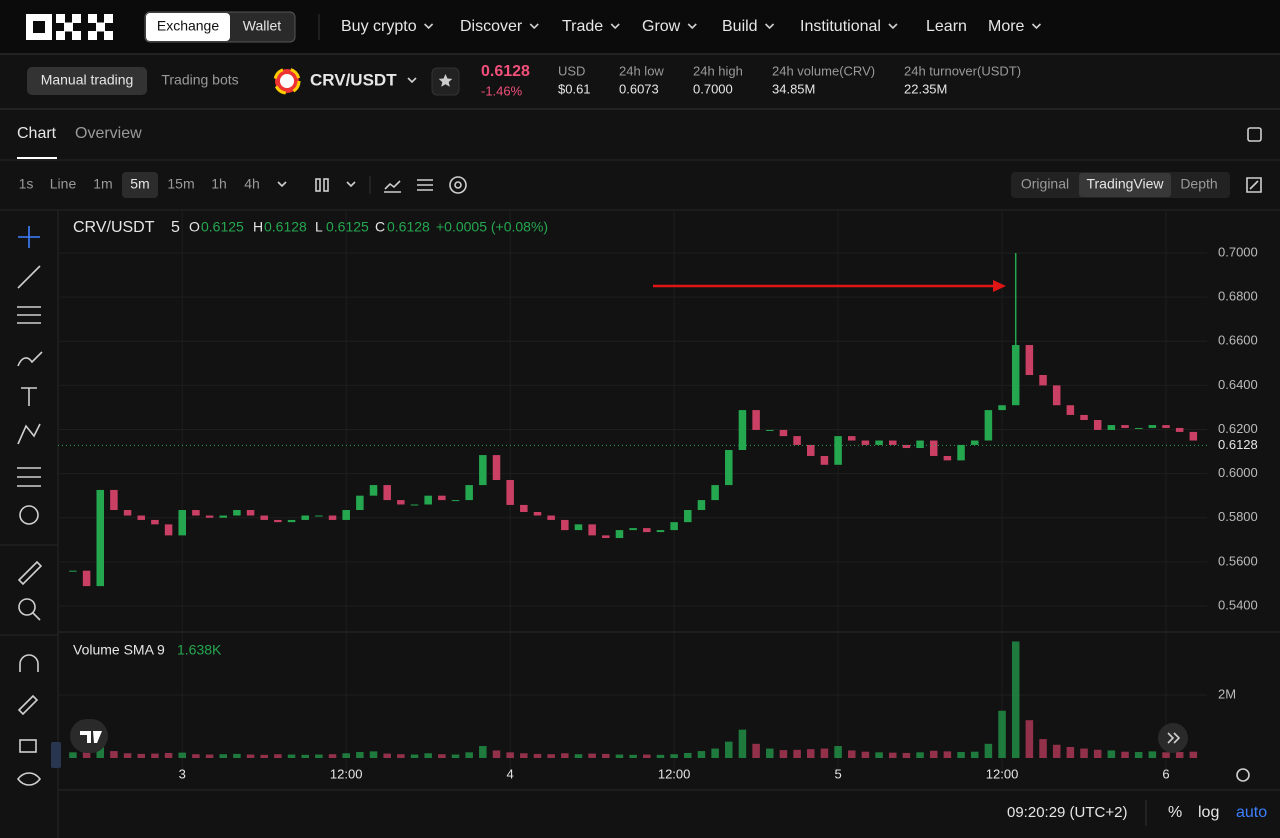 The width and height of the screenshot is (1280, 838). I want to click on stat-value: 34.85M, so click(793, 88).